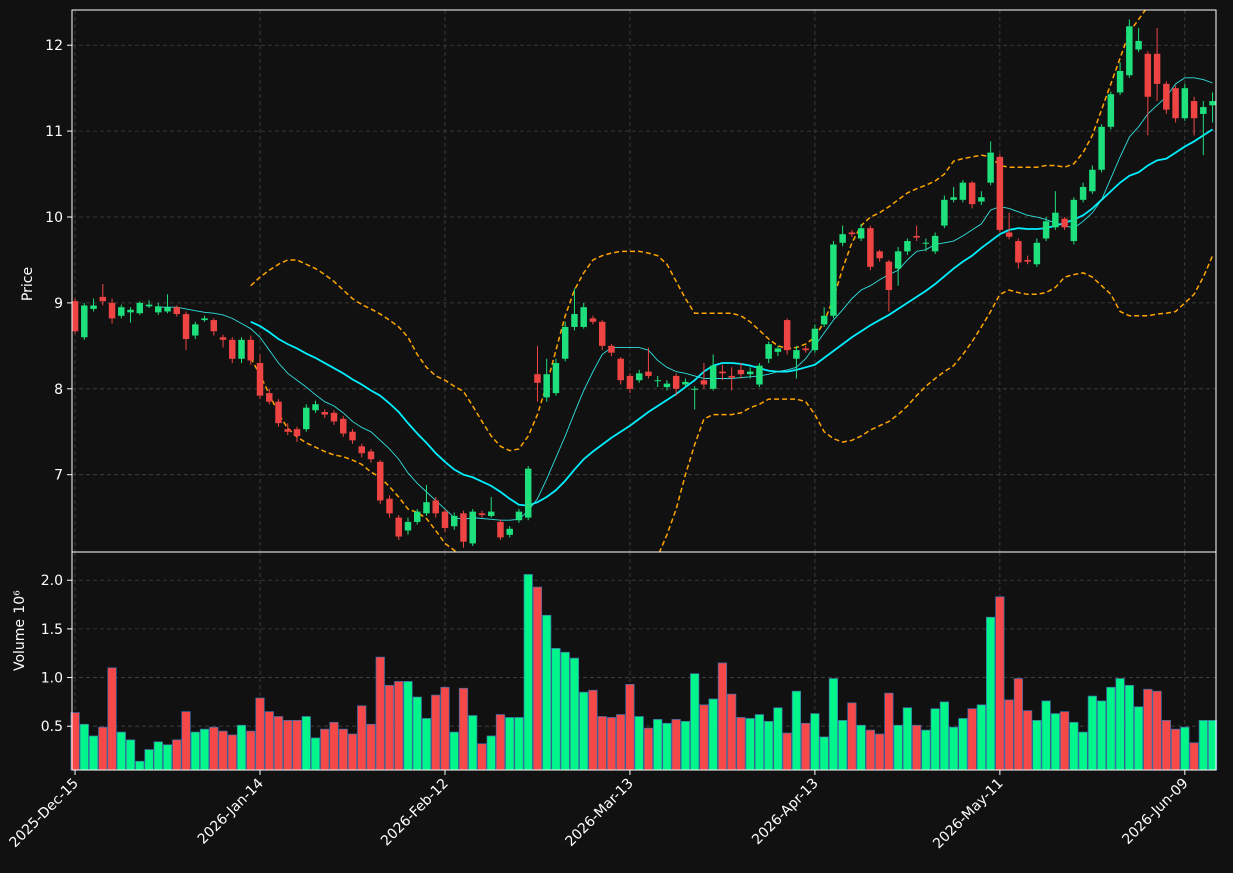  I want to click on volume-offset: 10⁶, so click(20, 602).